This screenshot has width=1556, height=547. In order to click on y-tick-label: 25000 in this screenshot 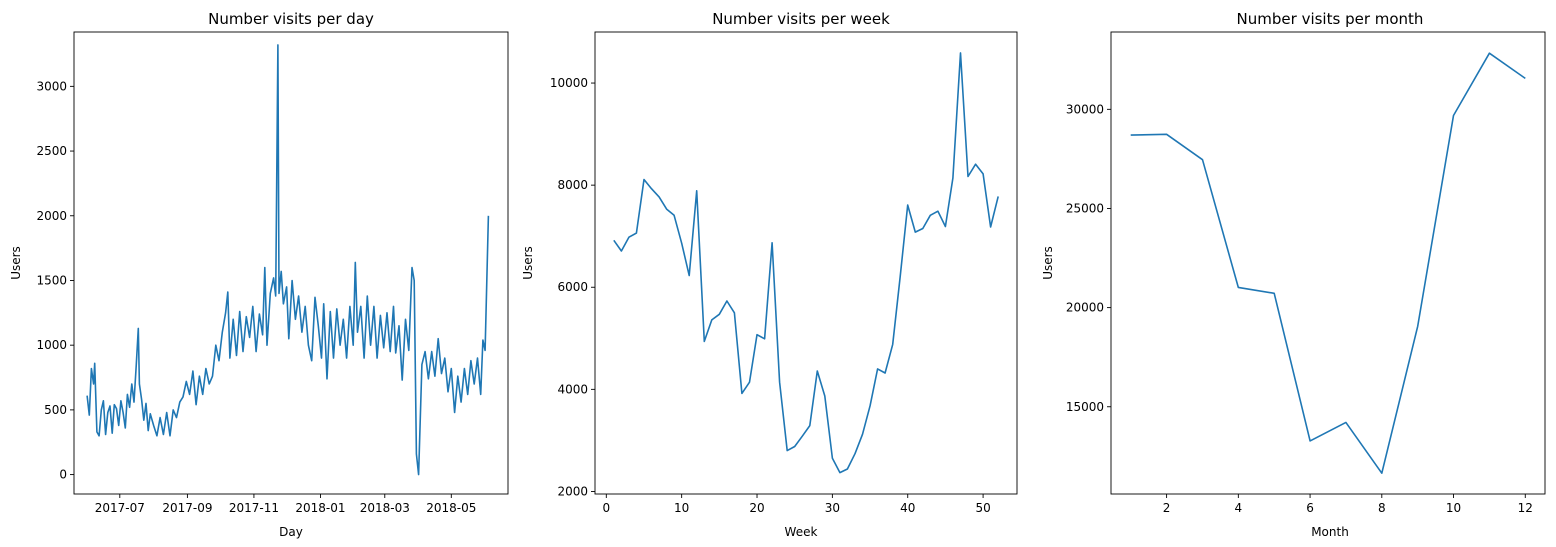, I will do `click(1085, 208)`.